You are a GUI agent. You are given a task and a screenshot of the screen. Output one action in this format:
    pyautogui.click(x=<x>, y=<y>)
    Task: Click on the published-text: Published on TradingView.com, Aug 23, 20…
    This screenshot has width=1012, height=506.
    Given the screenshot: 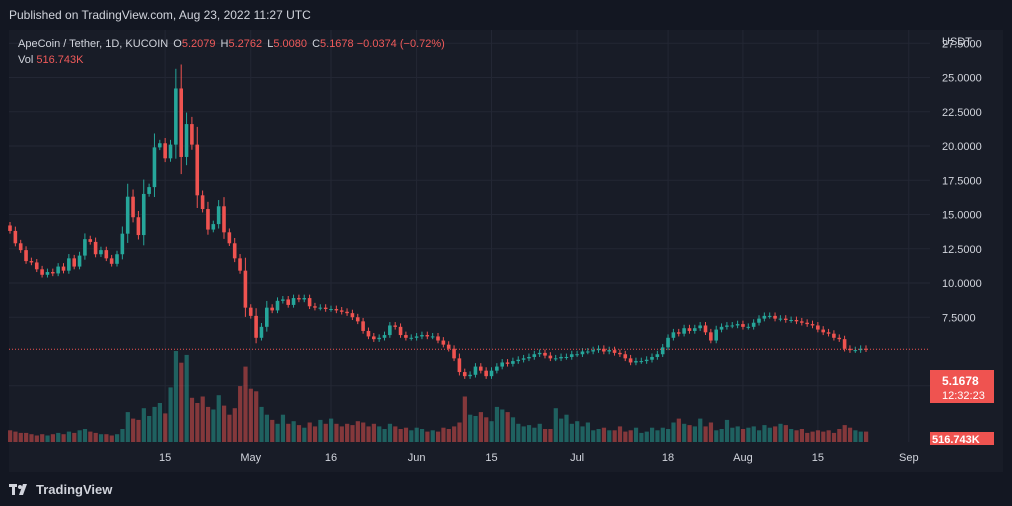 What is the action you would take?
    pyautogui.click(x=160, y=15)
    